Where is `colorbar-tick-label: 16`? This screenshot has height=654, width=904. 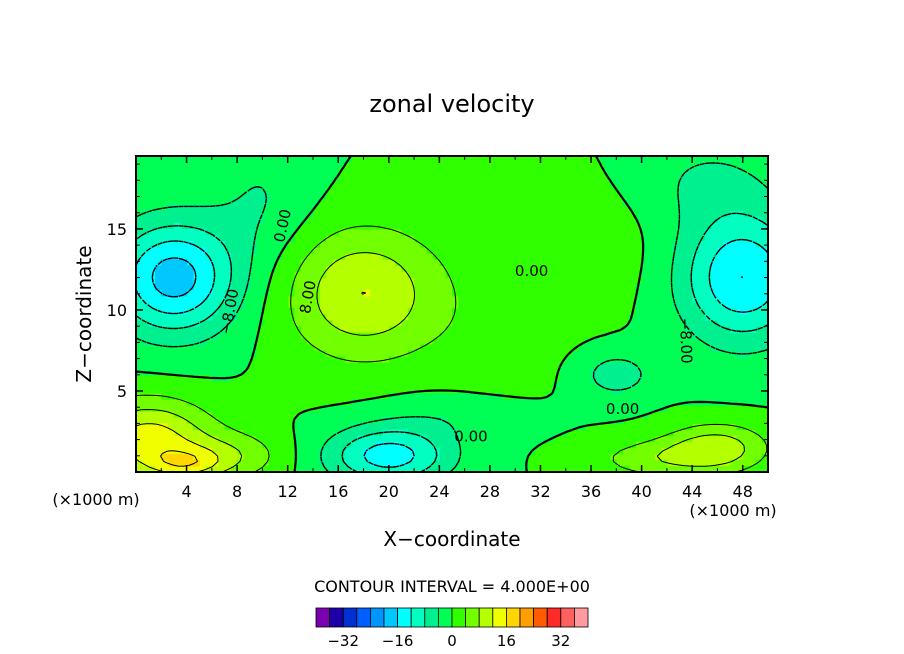 colorbar-tick-label: 16 is located at coordinates (506, 641).